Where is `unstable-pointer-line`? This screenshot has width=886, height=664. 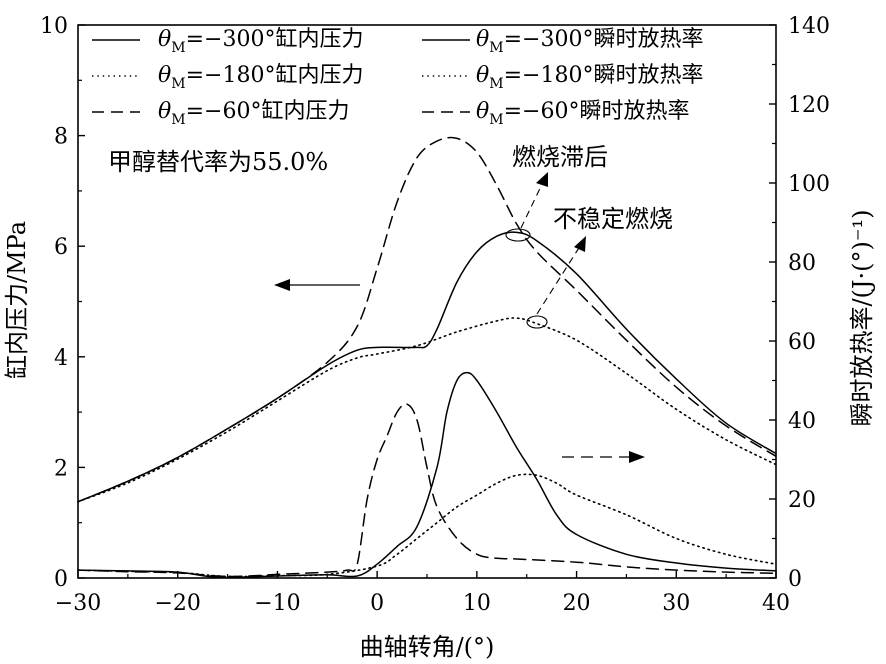 unstable-pointer-line is located at coordinates (559, 278).